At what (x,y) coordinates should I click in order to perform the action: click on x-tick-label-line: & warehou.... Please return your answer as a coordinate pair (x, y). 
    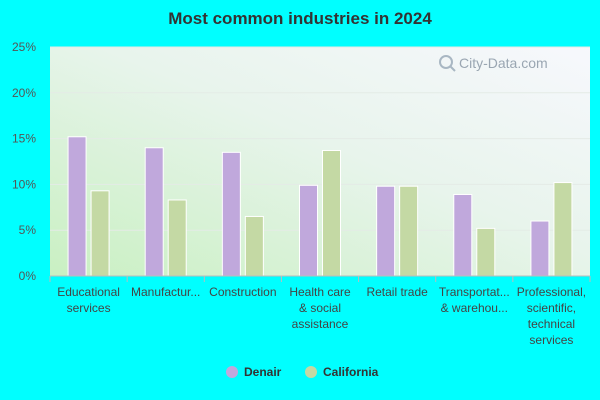
    Looking at the image, I should click on (474, 308).